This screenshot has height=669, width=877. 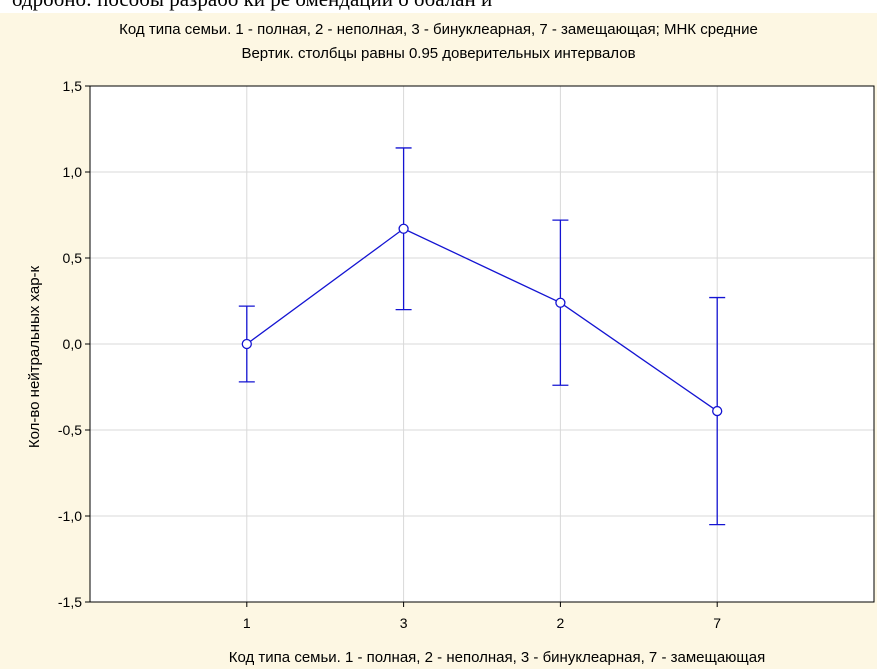 What do you see at coordinates (34, 356) in the screenshot?
I see `y-axis-label: Кол-во нейтральных хар-к` at bounding box center [34, 356].